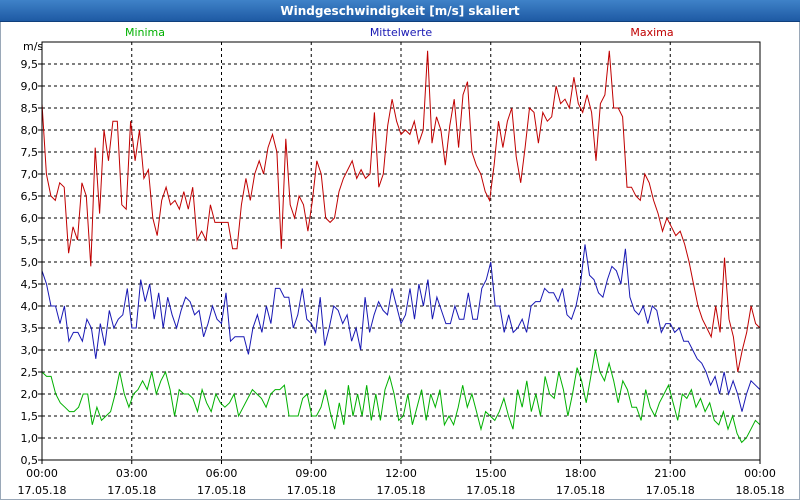  What do you see at coordinates (30, 438) in the screenshot?
I see `y-tick-label: 1,0` at bounding box center [30, 438].